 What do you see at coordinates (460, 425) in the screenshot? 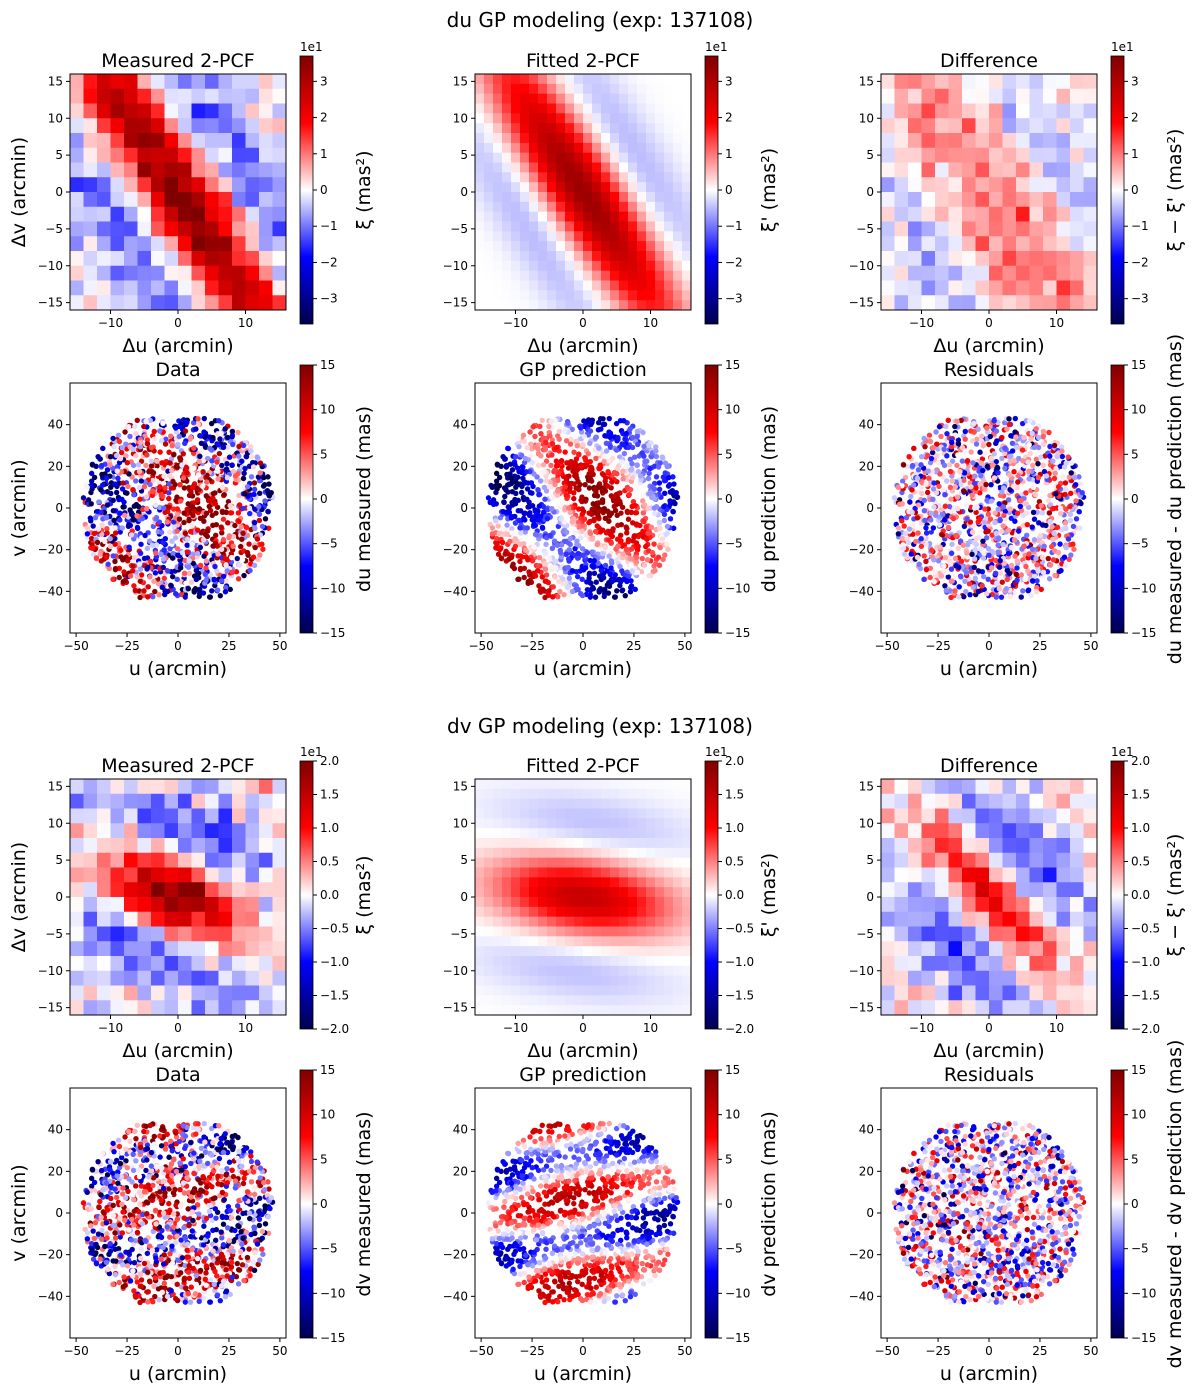
I see `du-gp-prediction-ytick-label: 40` at bounding box center [460, 425].